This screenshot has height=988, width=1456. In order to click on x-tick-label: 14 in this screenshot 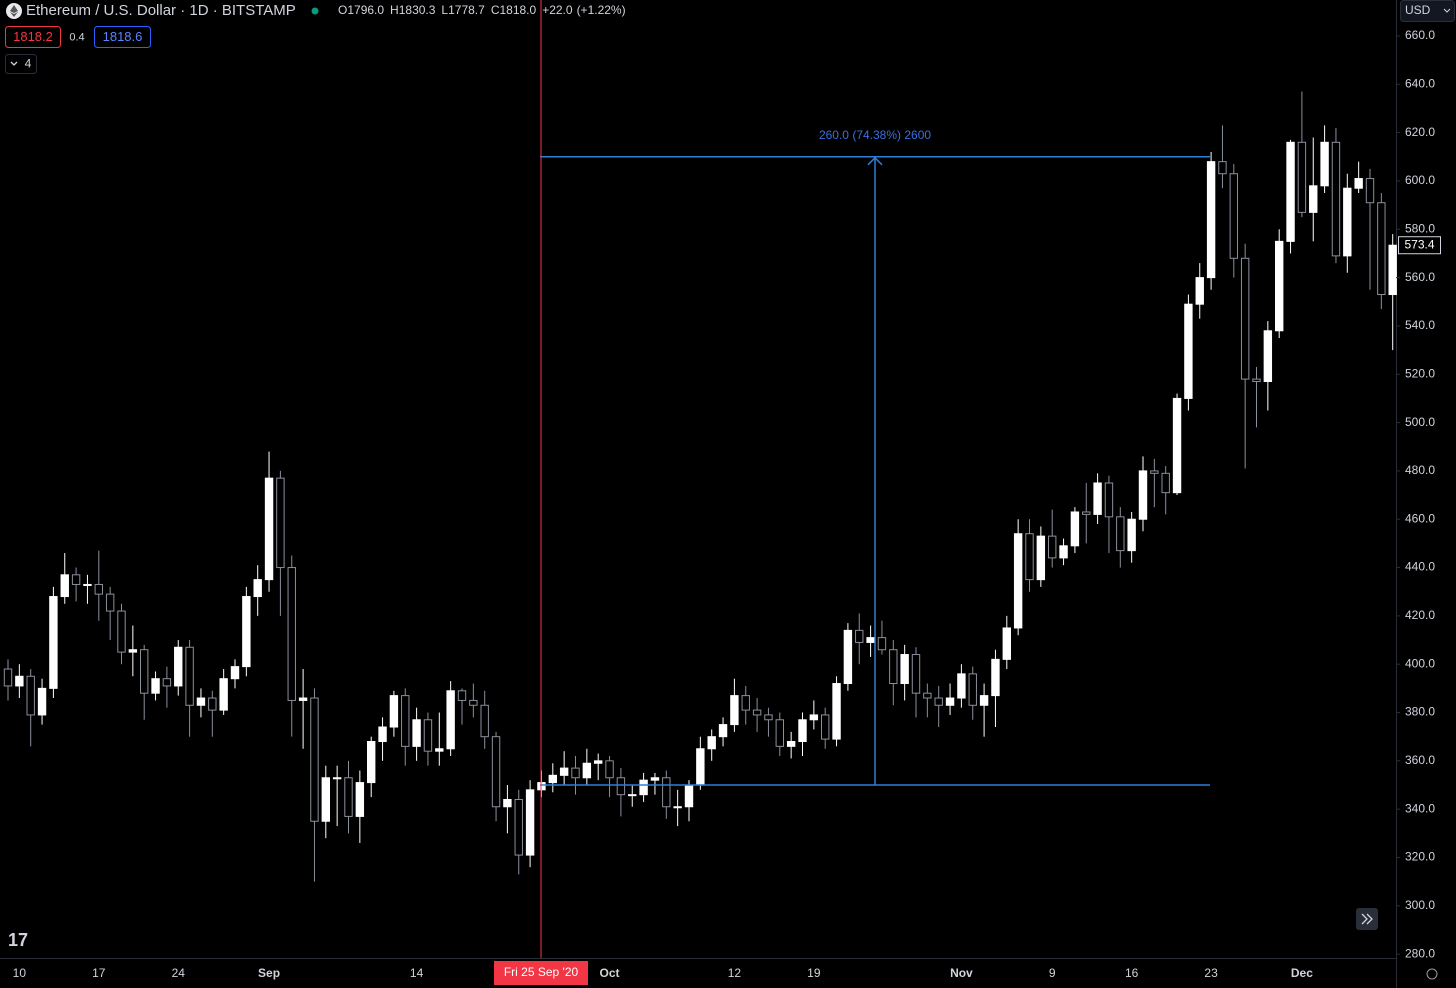, I will do `click(417, 973)`.